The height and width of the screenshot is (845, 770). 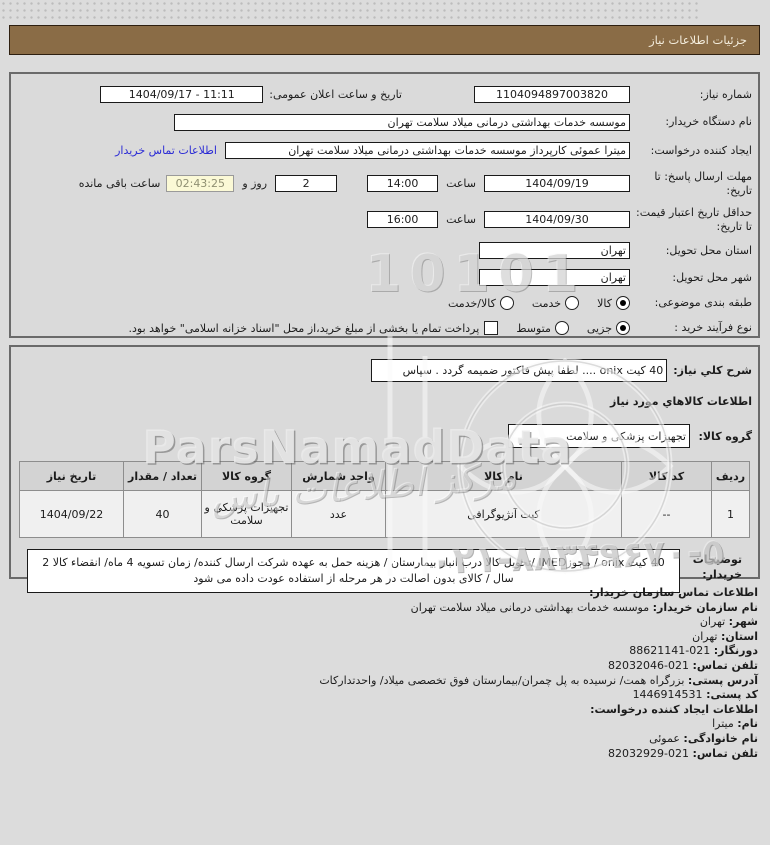 What do you see at coordinates (554, 250) in the screenshot?
I see `province-field: تهران` at bounding box center [554, 250].